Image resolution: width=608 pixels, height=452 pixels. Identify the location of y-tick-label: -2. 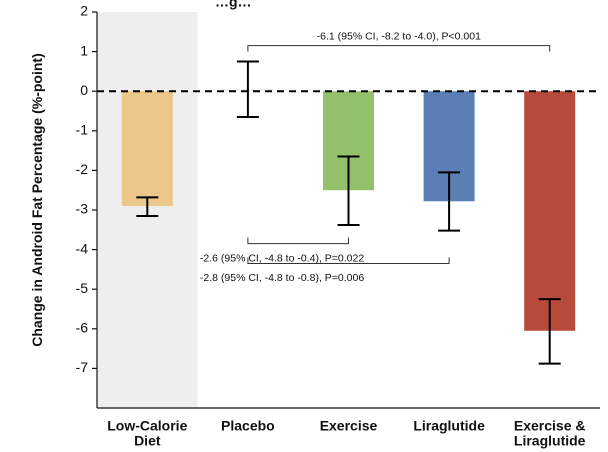
(82, 169).